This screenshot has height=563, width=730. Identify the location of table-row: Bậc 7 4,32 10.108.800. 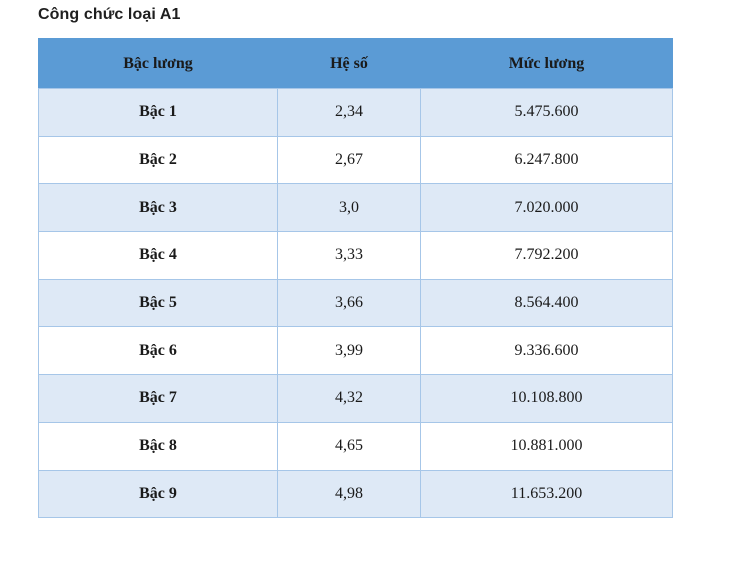
(355, 398).